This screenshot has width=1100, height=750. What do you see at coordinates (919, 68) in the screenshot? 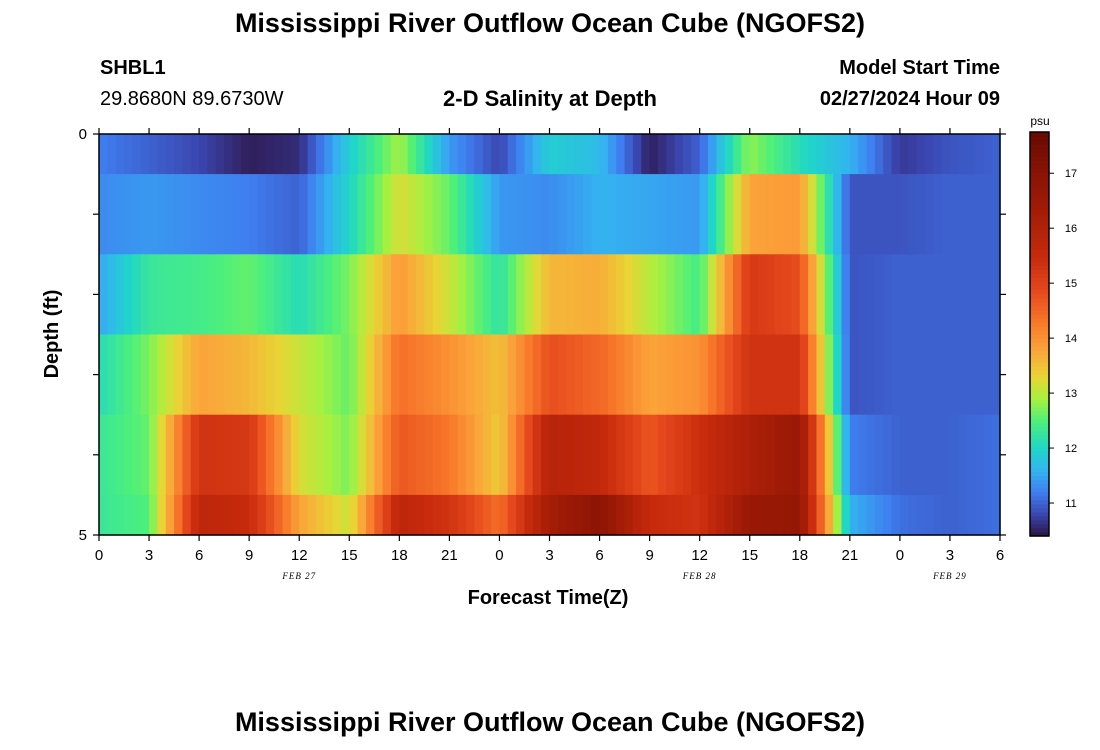
I see `model-start-label: Model Start Time` at bounding box center [919, 68].